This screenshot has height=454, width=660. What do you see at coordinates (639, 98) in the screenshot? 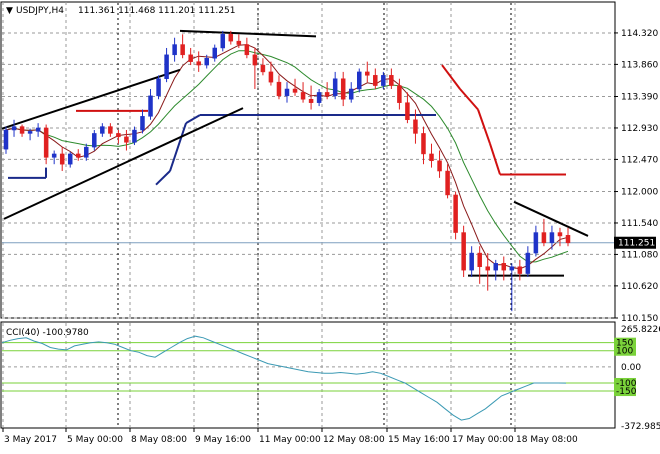
I see `price-y-tick-label: 113.390` at bounding box center [639, 98].